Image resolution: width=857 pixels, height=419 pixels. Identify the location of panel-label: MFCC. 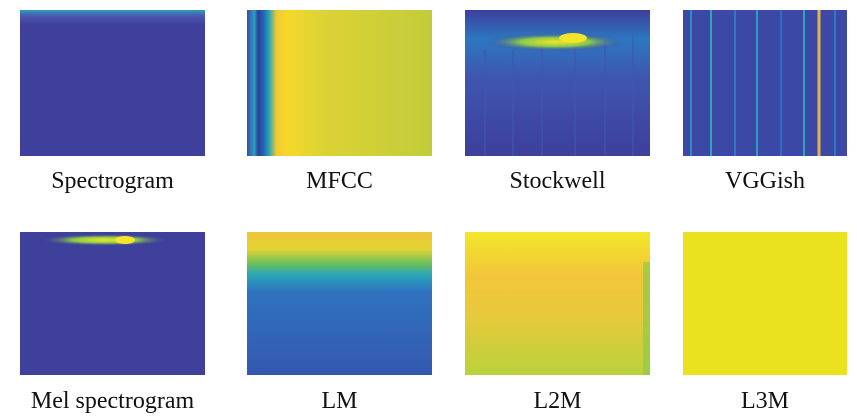
(339, 181).